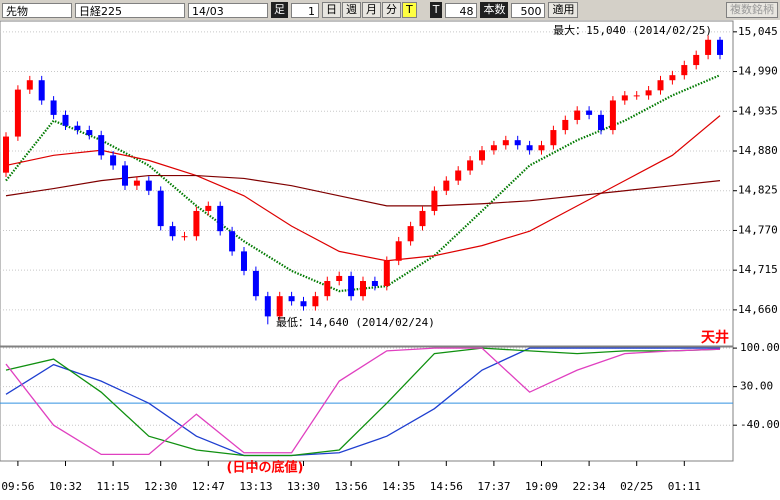 The width and height of the screenshot is (780, 500). Describe the element at coordinates (371, 10) in the screenshot. I see `period-button: 月` at that location.